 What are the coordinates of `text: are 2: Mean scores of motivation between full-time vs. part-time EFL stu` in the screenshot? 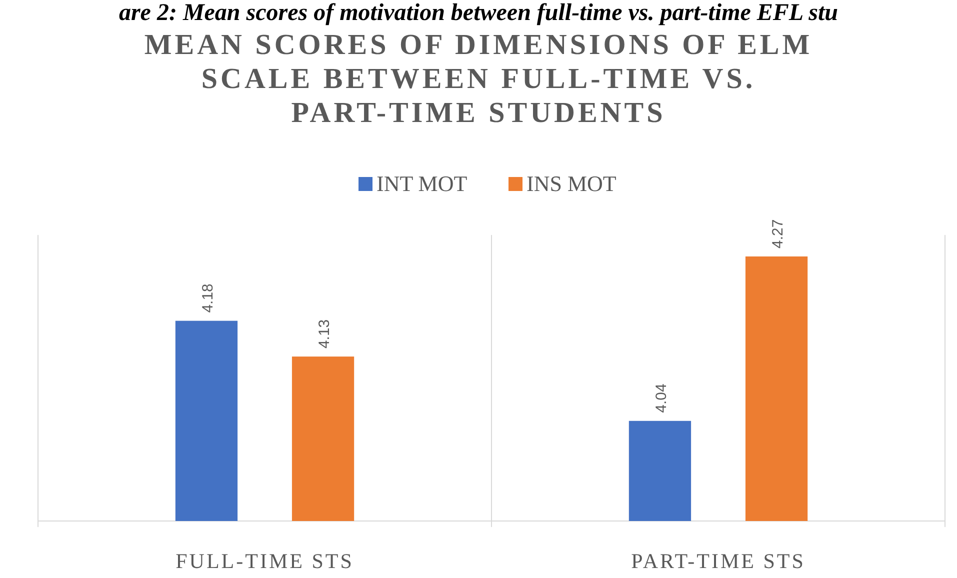 It's located at (478, 13).